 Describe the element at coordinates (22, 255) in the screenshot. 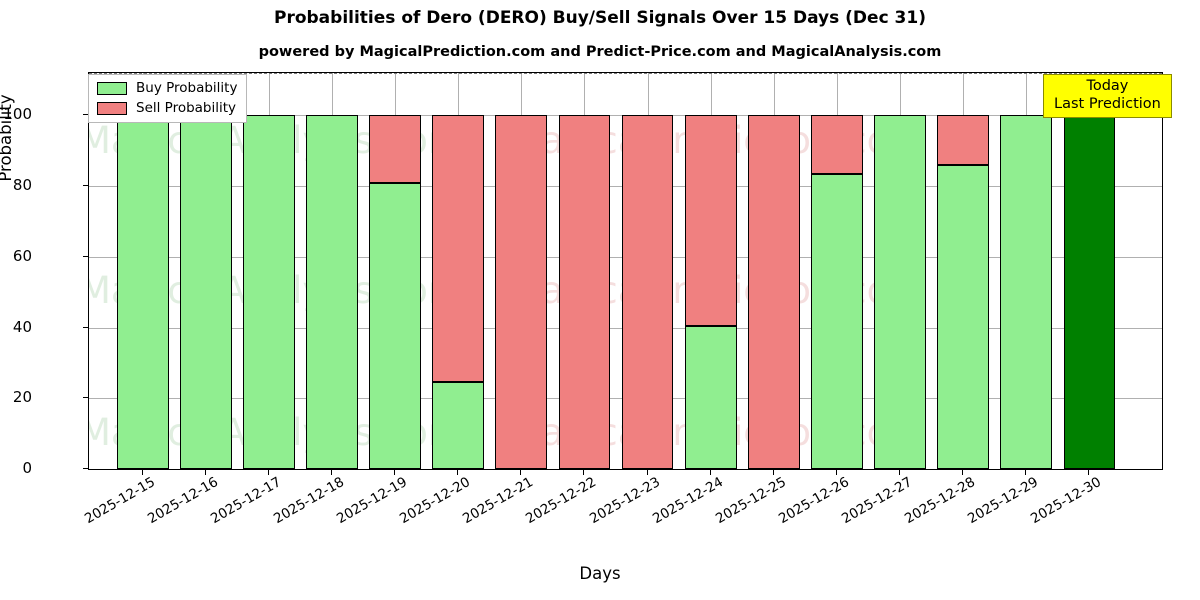

I see `y-tick-label: 60` at that location.